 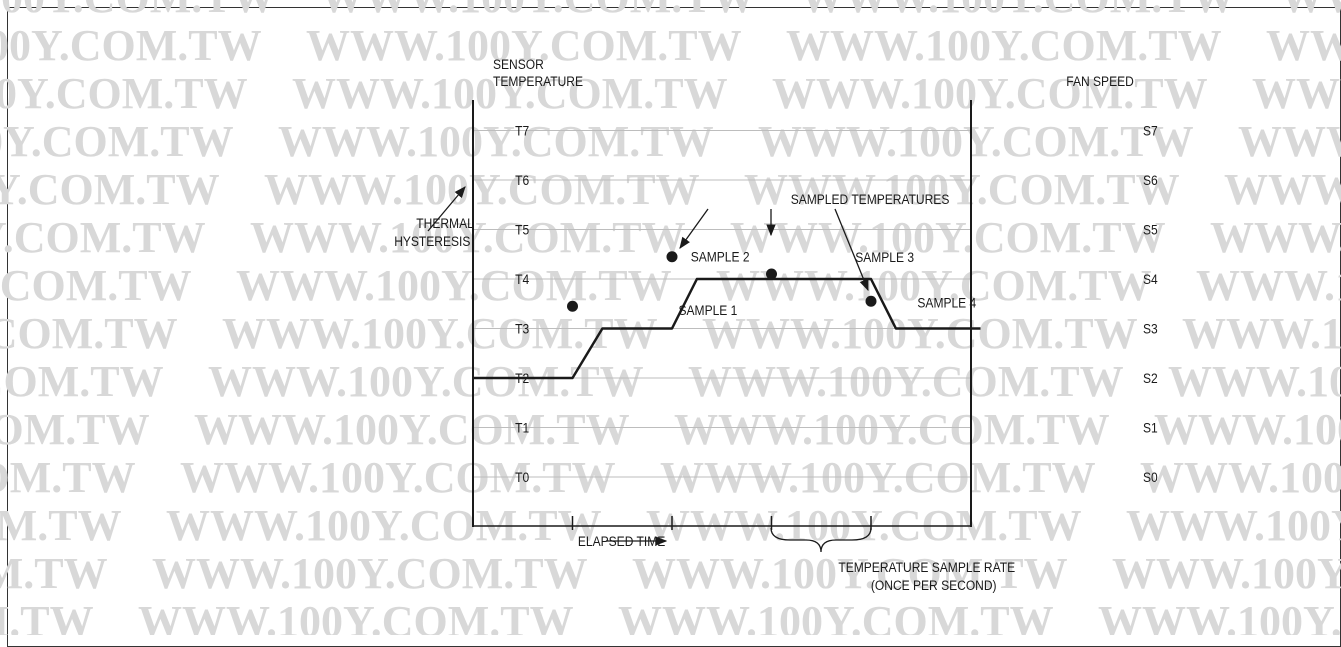 I want to click on sample-label-4: SAMPLE 4, so click(x=946, y=302).